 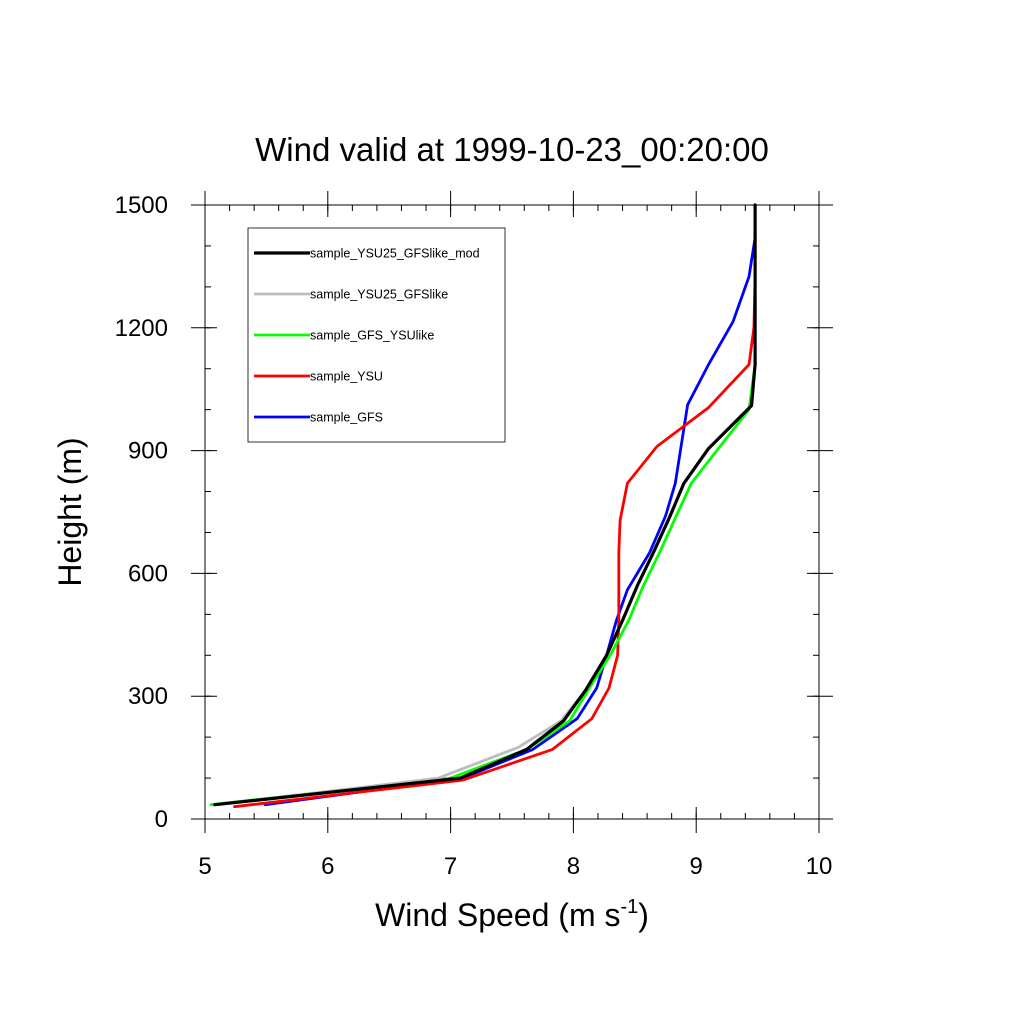 What do you see at coordinates (161, 819) in the screenshot?
I see `y-tick-label: 0` at bounding box center [161, 819].